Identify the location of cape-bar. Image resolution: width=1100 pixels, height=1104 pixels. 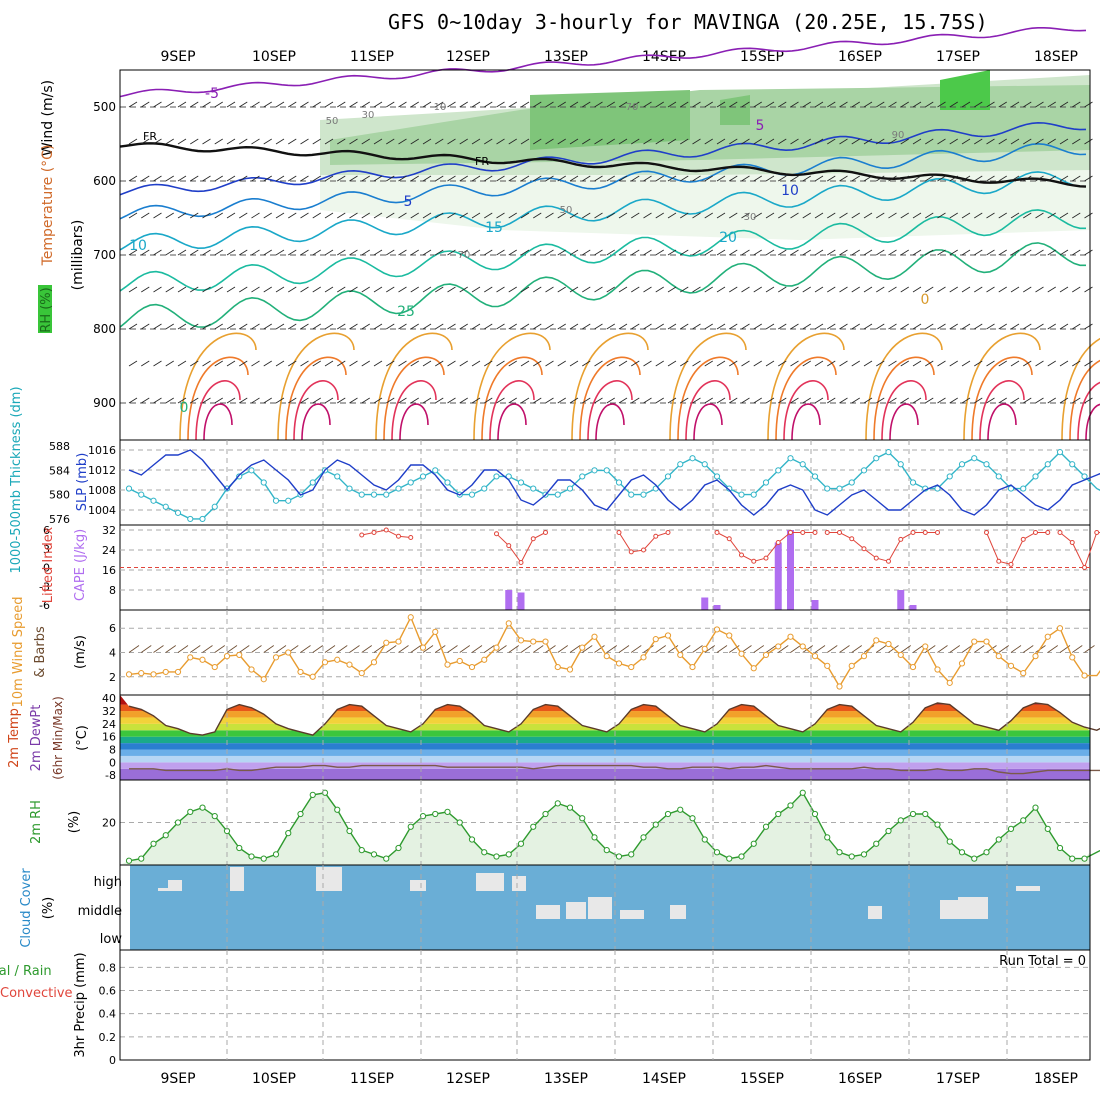
(778, 576).